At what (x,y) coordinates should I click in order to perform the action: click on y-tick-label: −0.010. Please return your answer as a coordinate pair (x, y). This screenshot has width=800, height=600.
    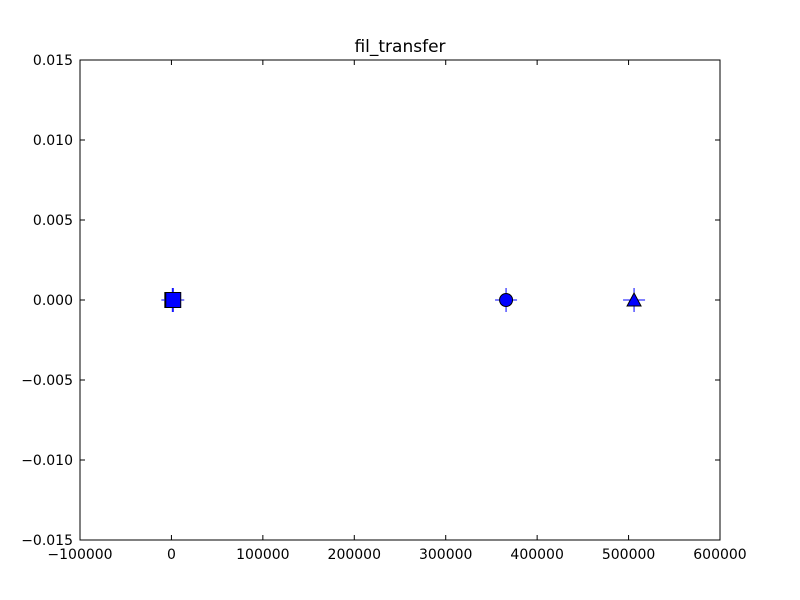
    Looking at the image, I should click on (47, 461).